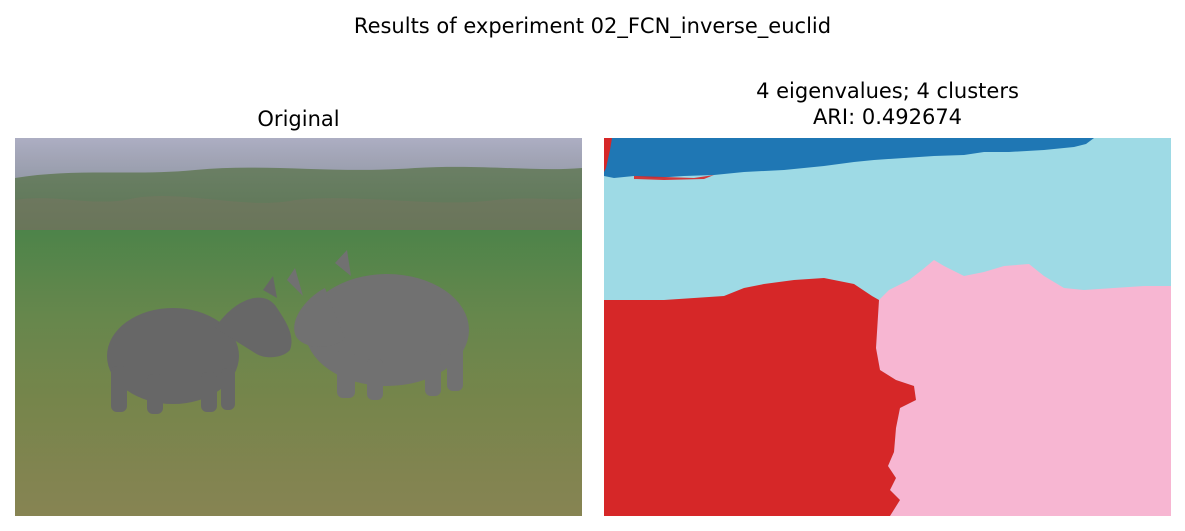 Image resolution: width=1185 pixels, height=531 pixels. What do you see at coordinates (378, 325) in the screenshot?
I see `right-rhino` at bounding box center [378, 325].